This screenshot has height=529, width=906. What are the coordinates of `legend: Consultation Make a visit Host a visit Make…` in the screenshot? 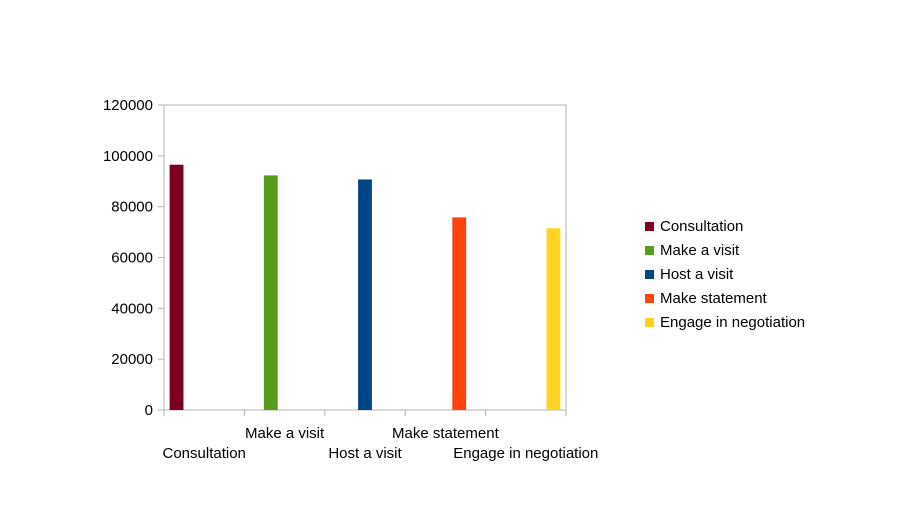 It's located at (725, 274).